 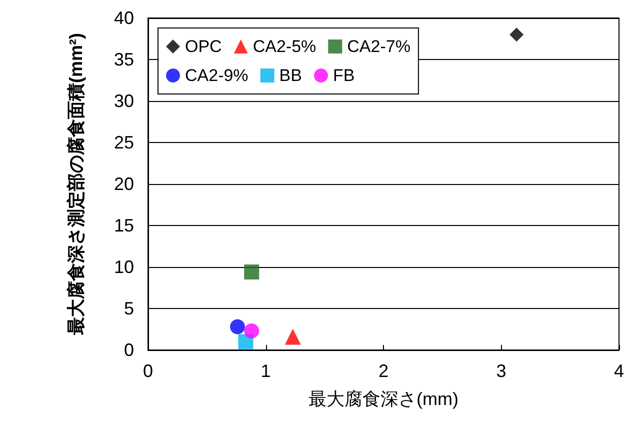 What do you see at coordinates (501, 371) in the screenshot?
I see `x-tick-label: 3` at bounding box center [501, 371].